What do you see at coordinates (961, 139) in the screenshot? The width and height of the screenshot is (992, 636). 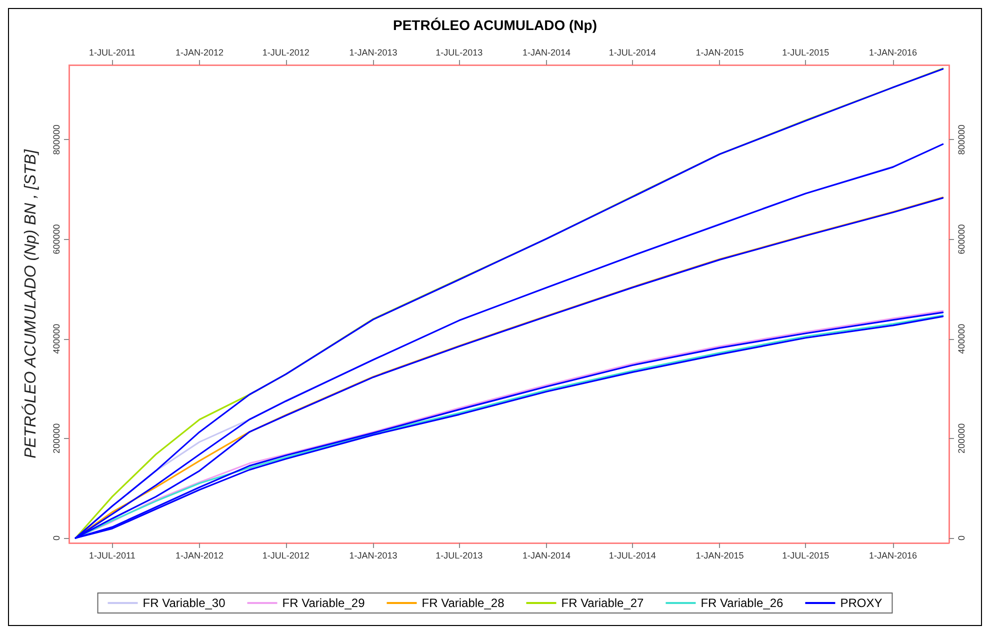 I see `y2-tick-label: 800000` at bounding box center [961, 139].